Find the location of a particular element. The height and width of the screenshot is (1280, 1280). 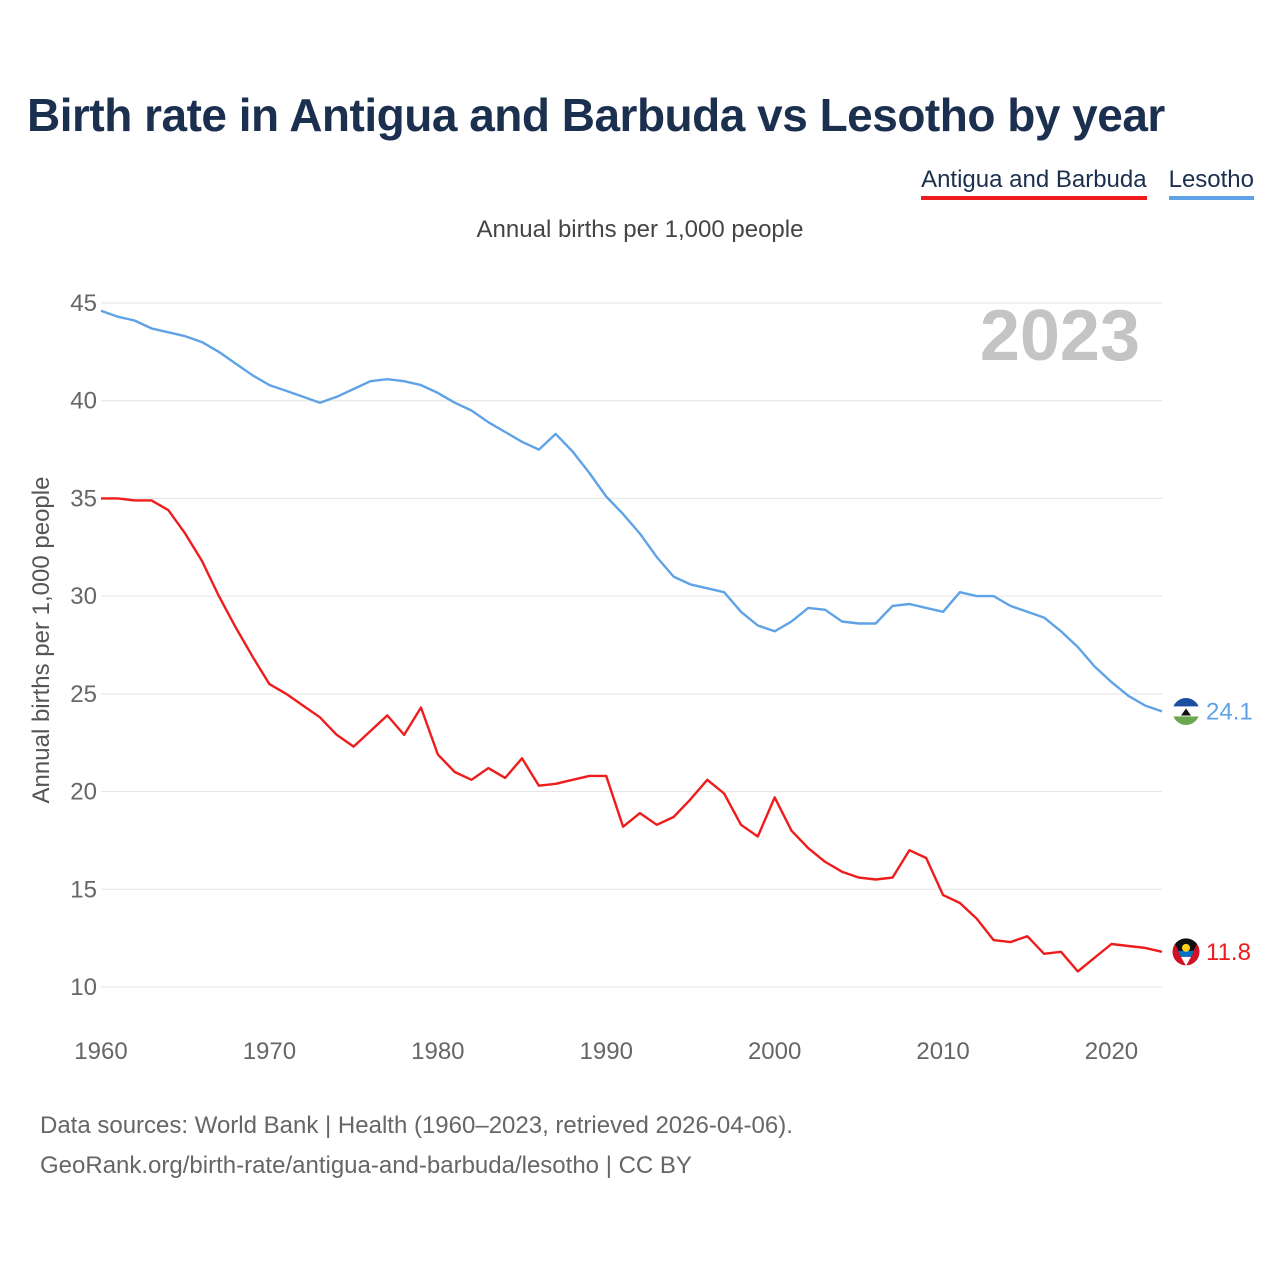

x-tick-label: 1970 is located at coordinates (269, 1051).